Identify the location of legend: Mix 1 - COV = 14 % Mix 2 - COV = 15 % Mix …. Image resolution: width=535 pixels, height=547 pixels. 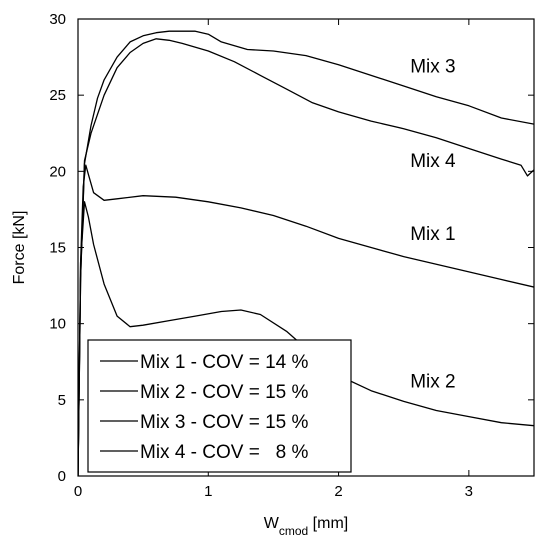
(219, 406).